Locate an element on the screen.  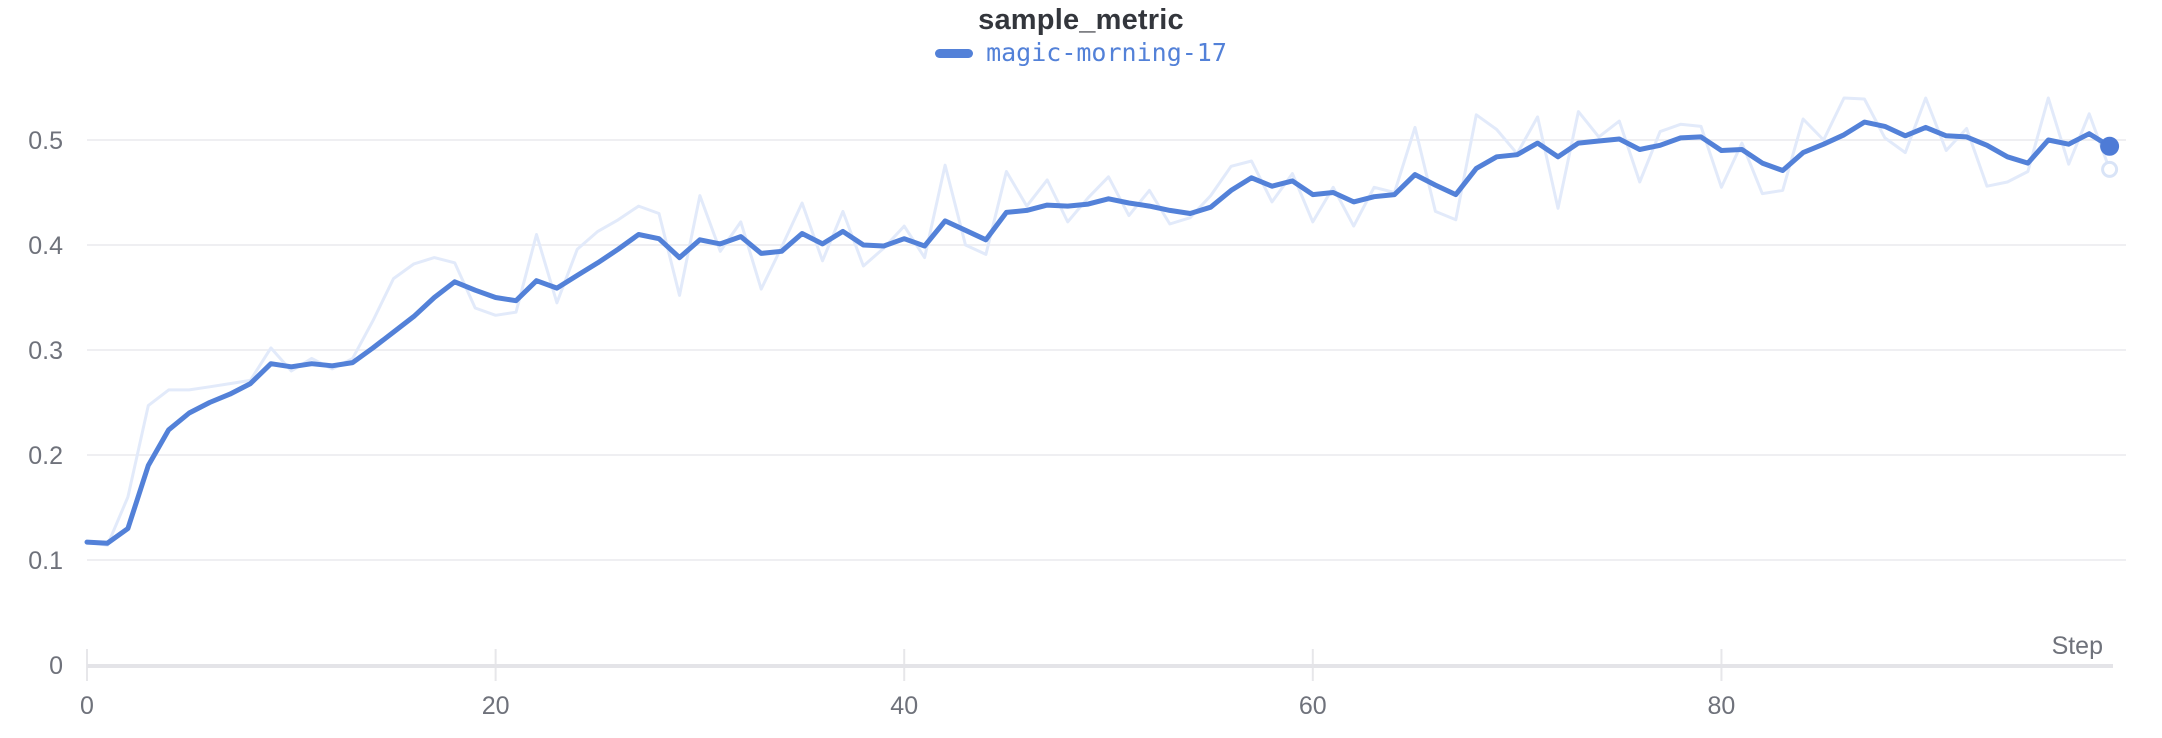
legend-run-label: magic-morning-17 is located at coordinates (1106, 52).